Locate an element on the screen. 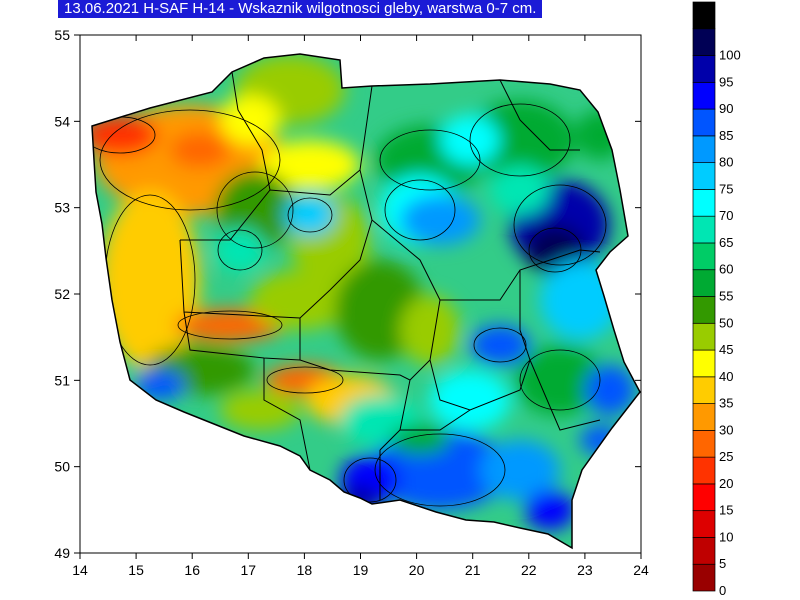 Image resolution: width=800 pixels, height=600 pixels. x-tick-label: 15 is located at coordinates (136, 570).